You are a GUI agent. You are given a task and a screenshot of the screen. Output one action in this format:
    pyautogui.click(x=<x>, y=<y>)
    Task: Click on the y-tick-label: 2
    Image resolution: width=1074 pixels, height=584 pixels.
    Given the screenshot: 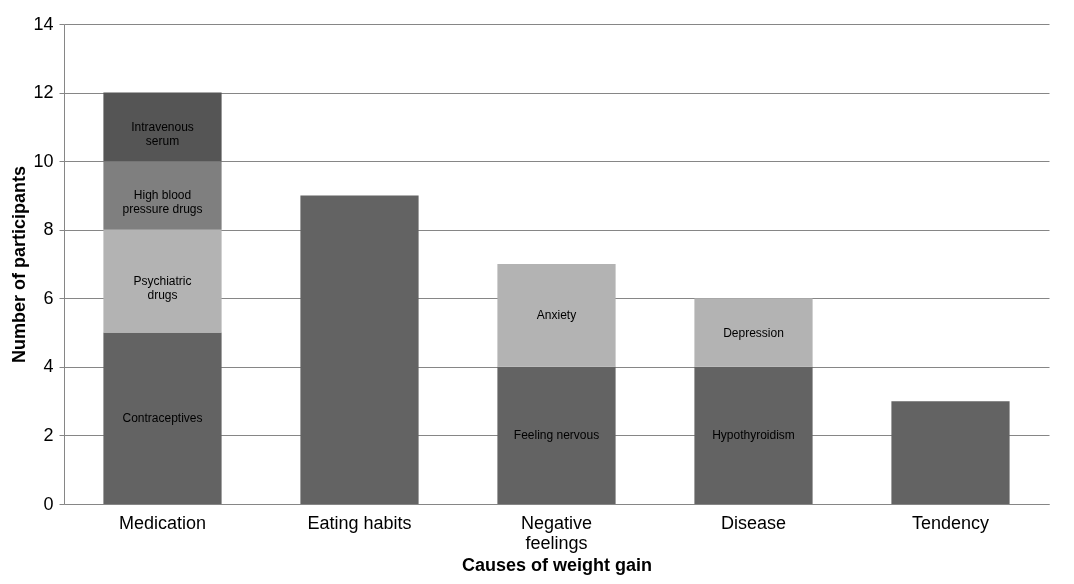 What is the action you would take?
    pyautogui.click(x=48, y=434)
    